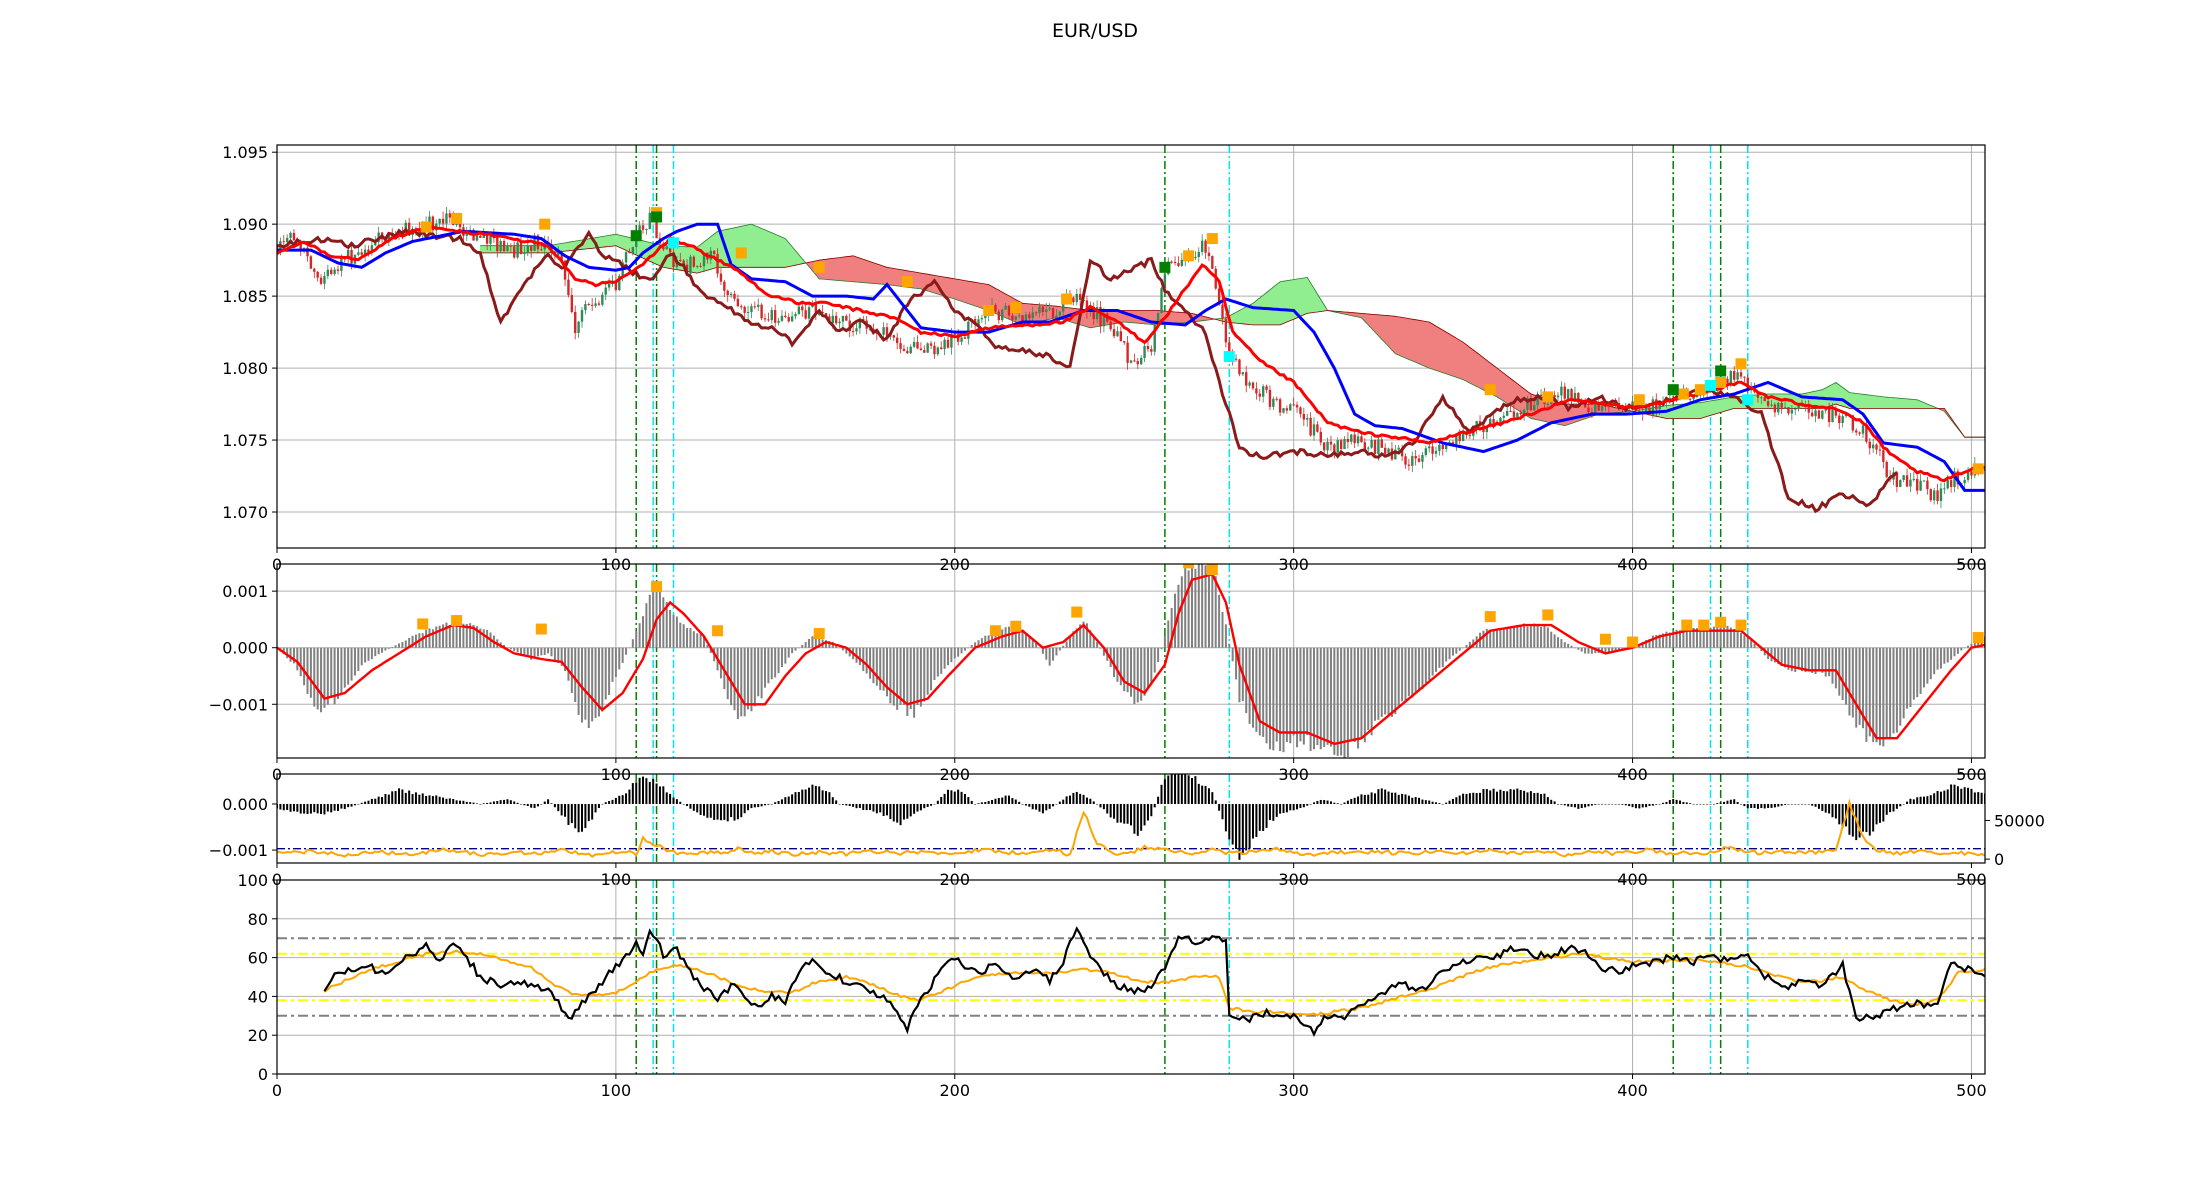 This screenshot has width=2190, height=1200. I want to click on y-tick-label: 60, so click(258, 958).